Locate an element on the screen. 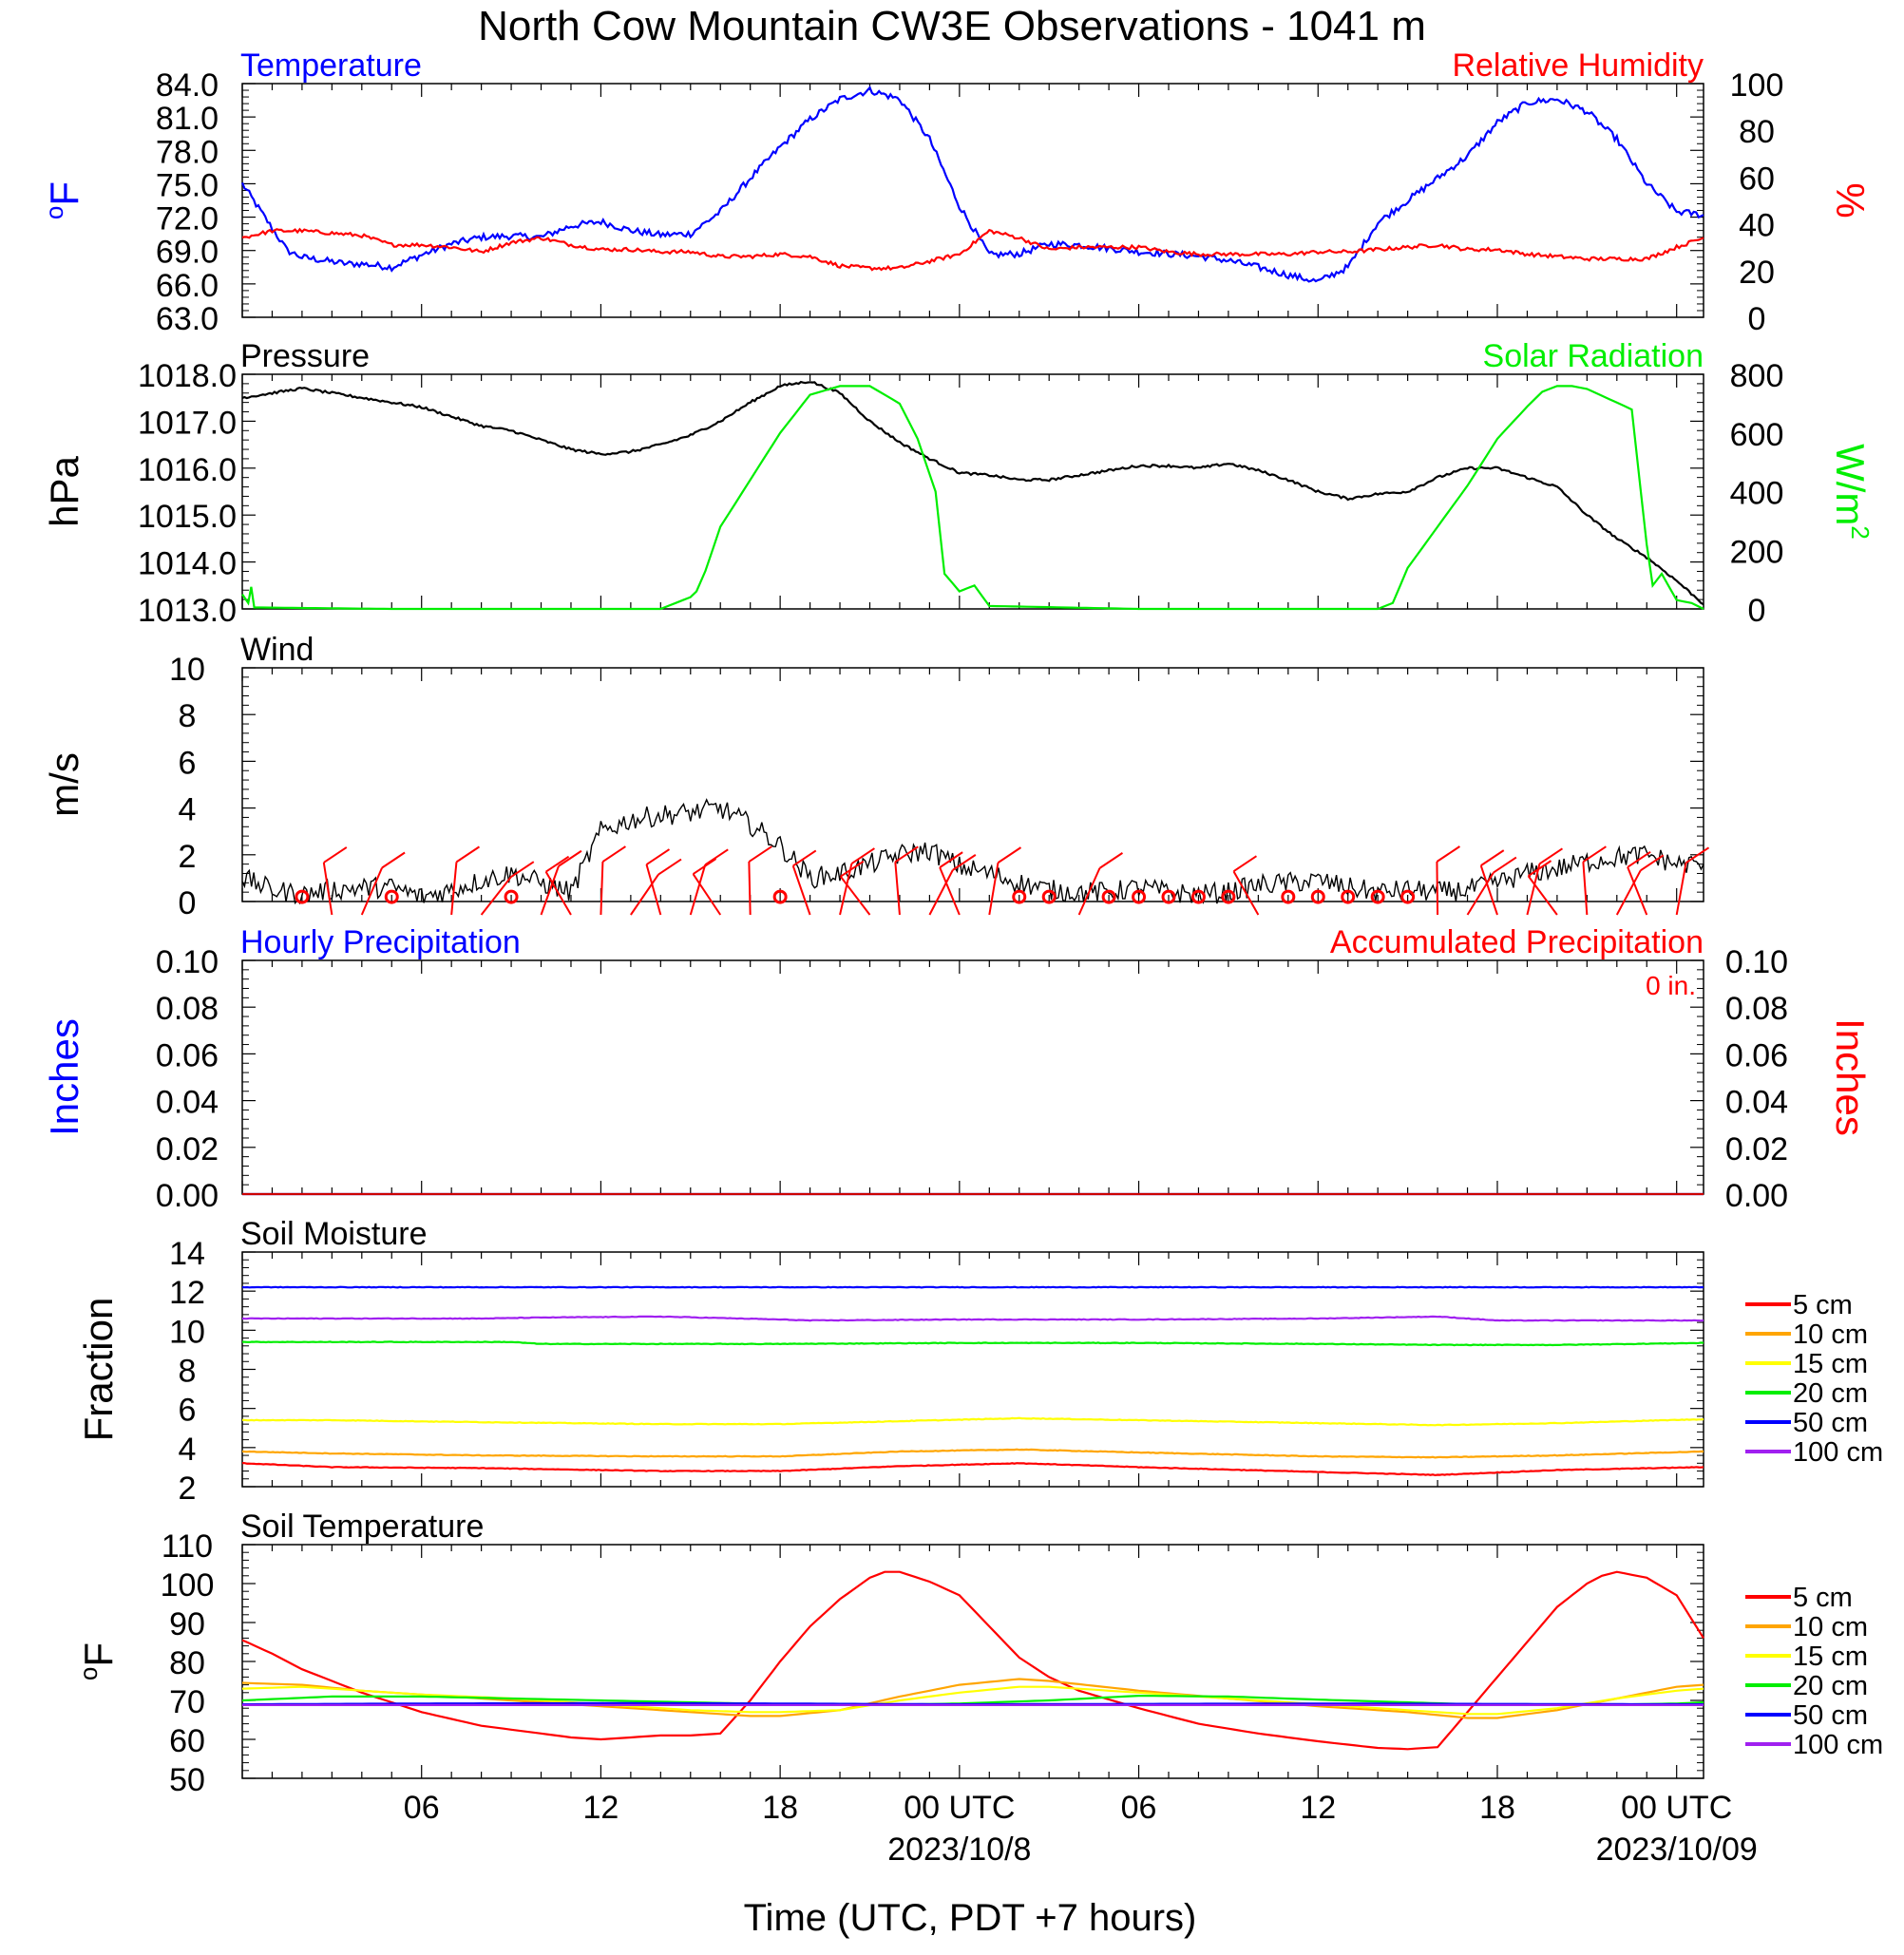 The height and width of the screenshot is (1955, 1904). y-tick-label-right: 100 is located at coordinates (1757, 85).